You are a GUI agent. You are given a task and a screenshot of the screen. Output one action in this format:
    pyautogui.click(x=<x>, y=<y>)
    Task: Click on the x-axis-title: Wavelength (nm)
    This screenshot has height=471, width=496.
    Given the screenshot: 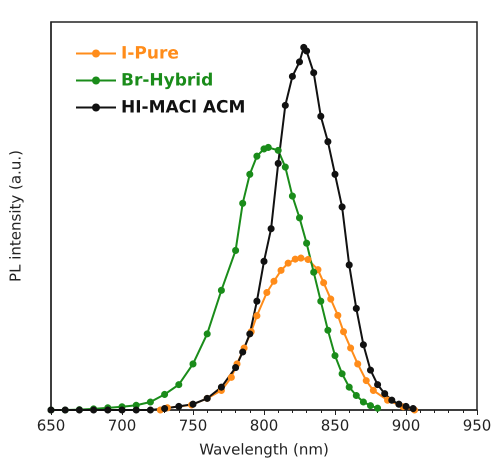 What is the action you would take?
    pyautogui.click(x=264, y=449)
    